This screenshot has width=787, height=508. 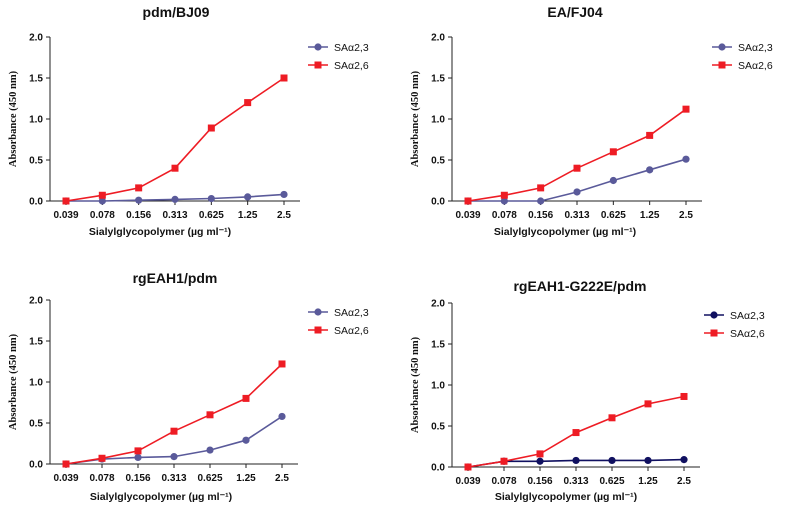 I want to click on chart-title: rgEAH1/pdm, so click(x=175, y=278).